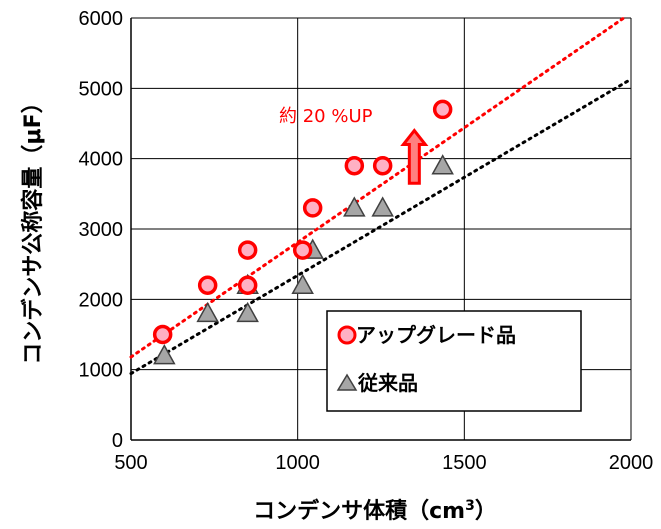 Image resolution: width=661 pixels, height=529 pixels. What do you see at coordinates (326, 116) in the screenshot?
I see `annotation-label: 約 20 %UP` at bounding box center [326, 116].